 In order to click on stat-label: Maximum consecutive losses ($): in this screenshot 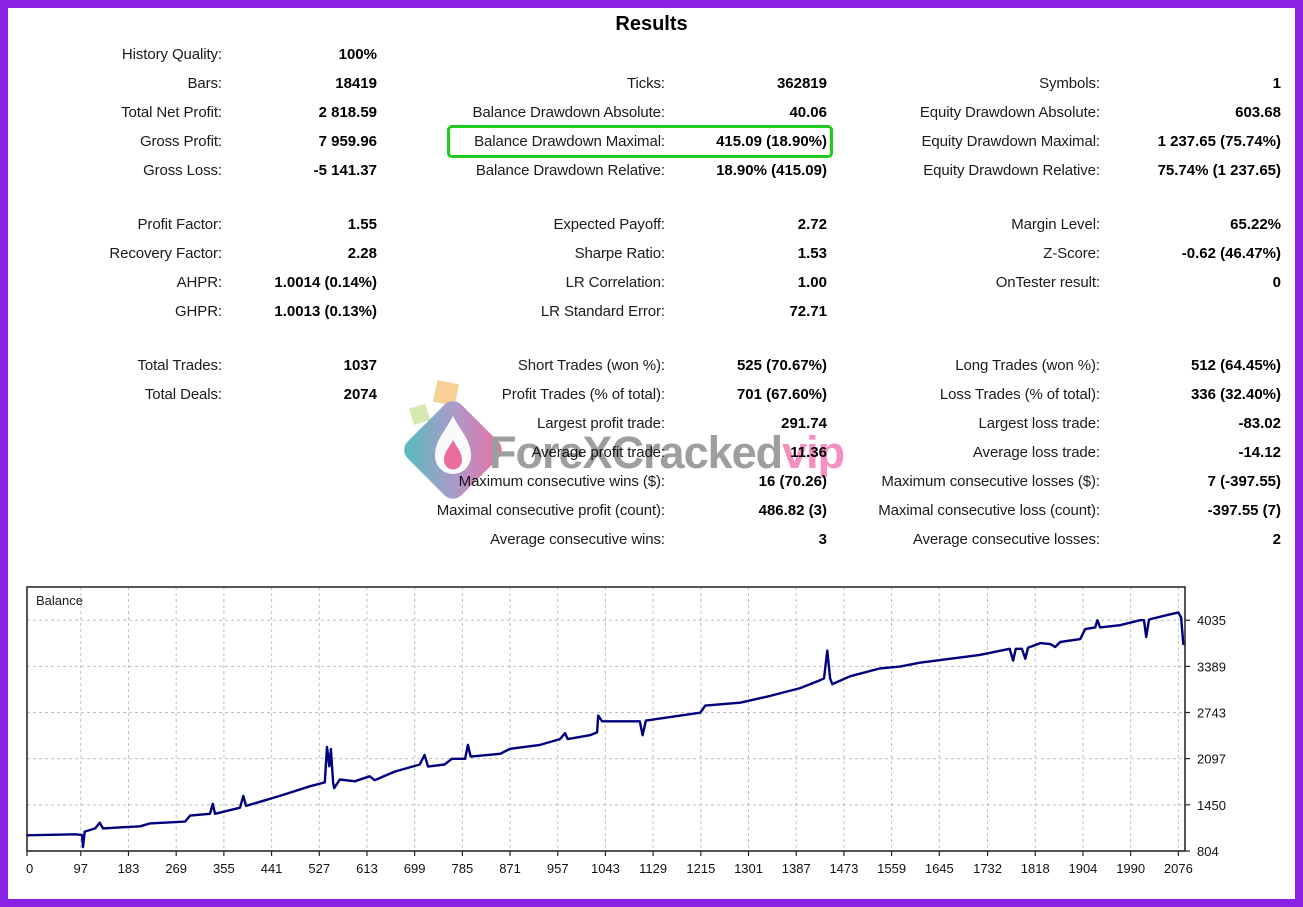, I will do `click(990, 481)`.